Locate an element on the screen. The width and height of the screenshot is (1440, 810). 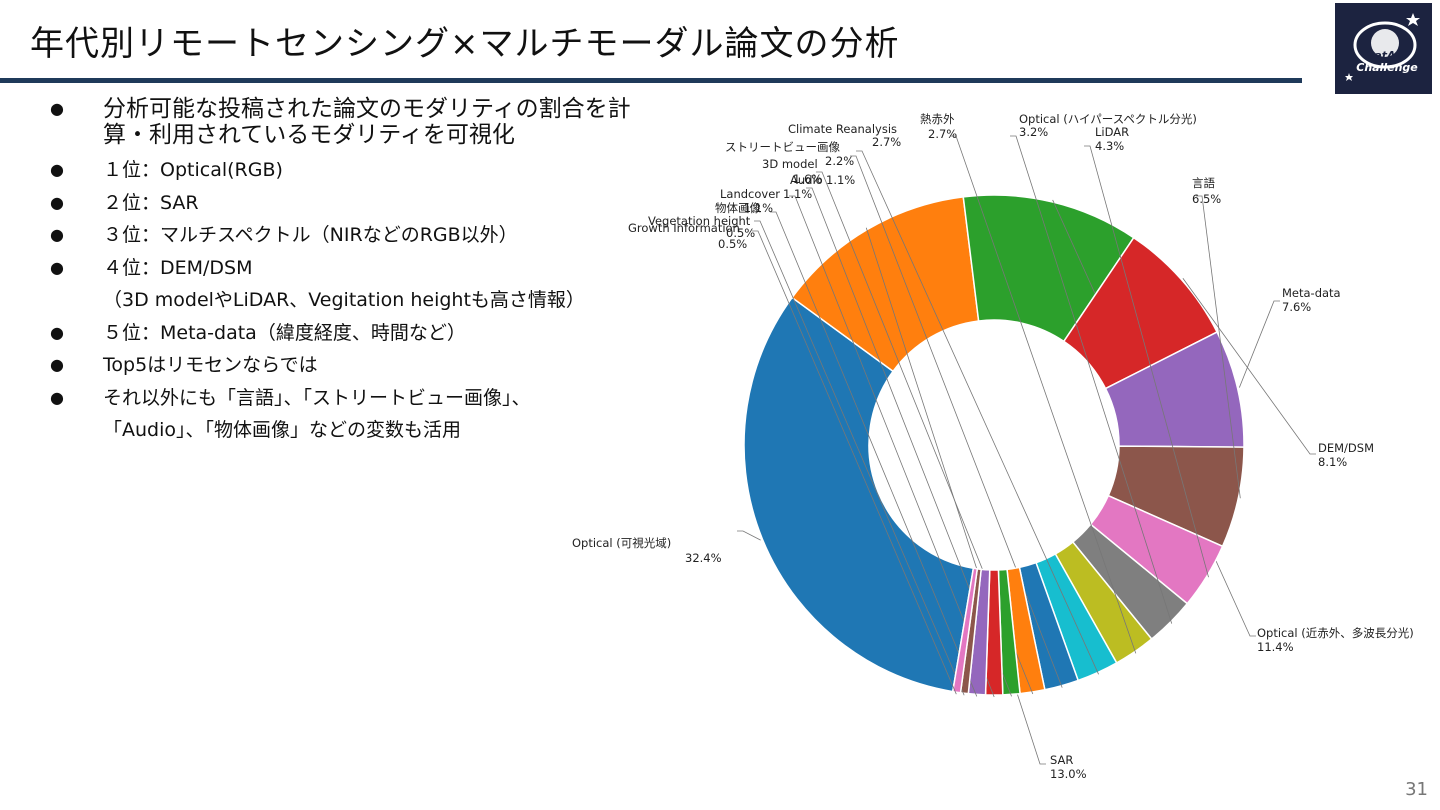
bullet-item: ● ５位：Meta-data（緯度経度、時間など） is located at coordinates (390, 333).